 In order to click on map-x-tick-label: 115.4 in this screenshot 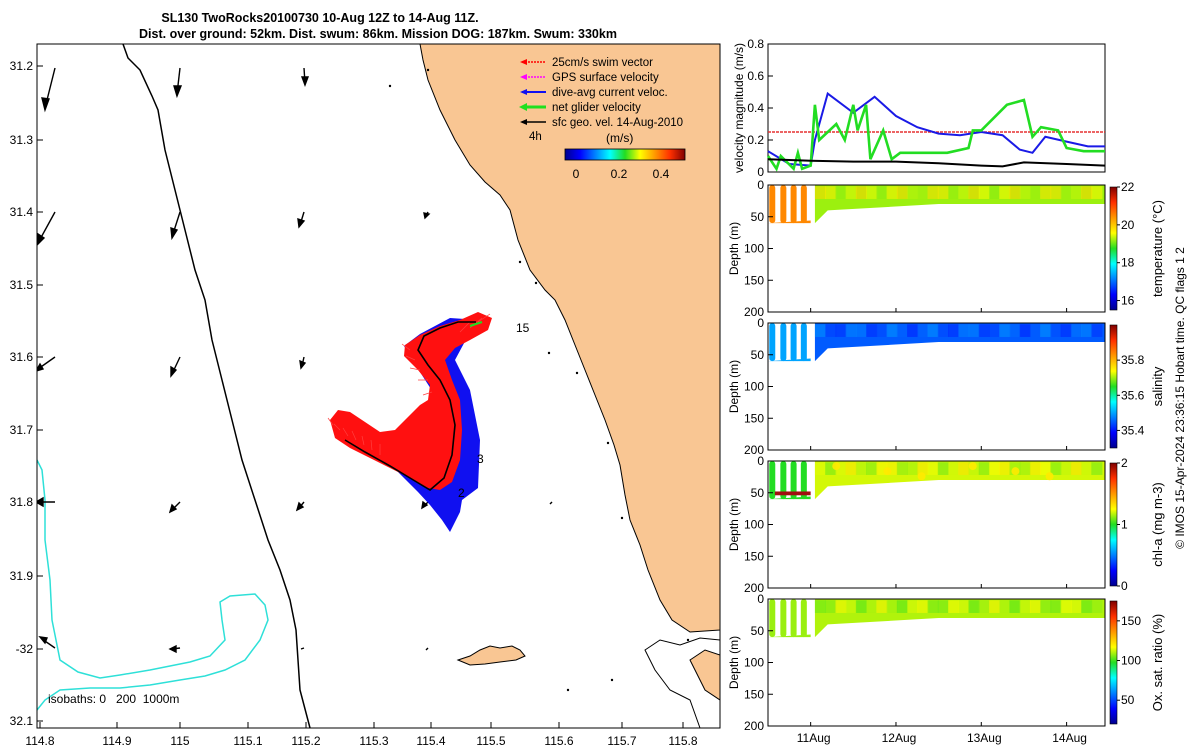, I will do `click(430, 741)`.